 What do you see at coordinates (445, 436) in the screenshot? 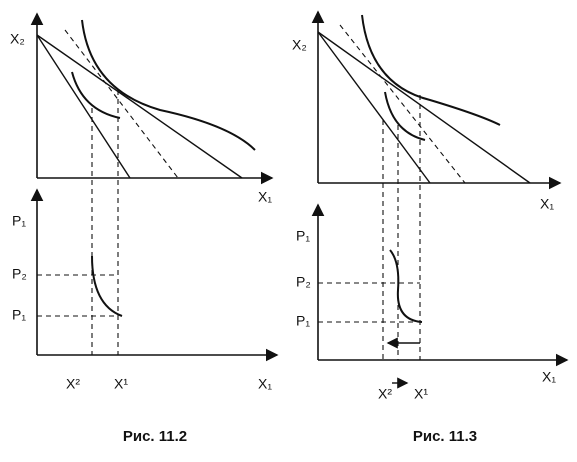
I see `caption: Рис. 11.3` at bounding box center [445, 436].